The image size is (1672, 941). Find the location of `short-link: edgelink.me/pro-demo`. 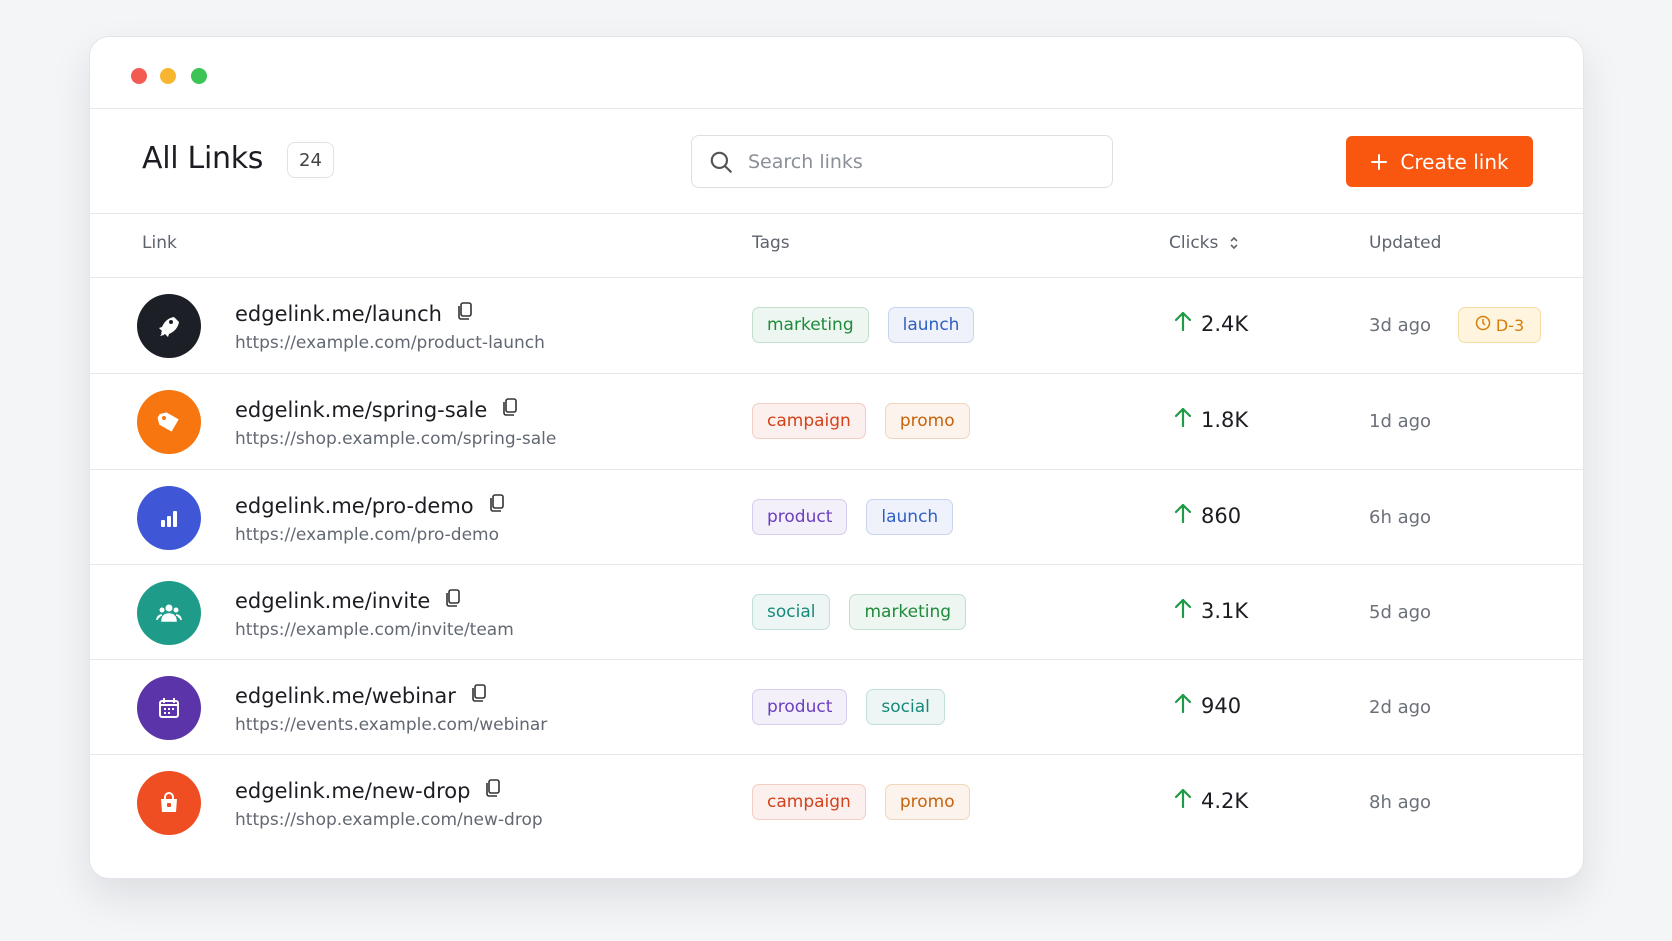

short-link: edgelink.me/pro-demo is located at coordinates (354, 505).